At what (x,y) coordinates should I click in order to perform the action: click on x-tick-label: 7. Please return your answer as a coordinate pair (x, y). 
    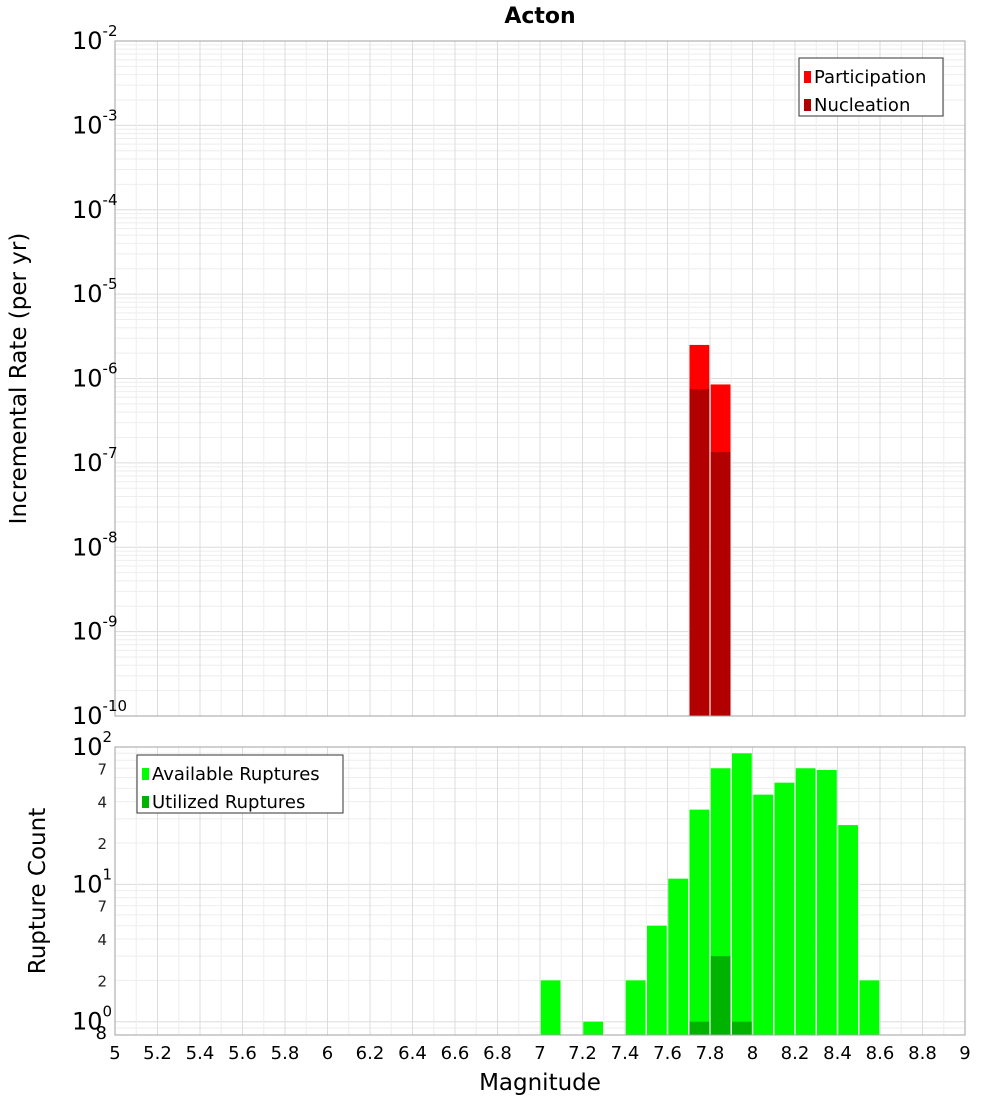
    Looking at the image, I should click on (539, 1053).